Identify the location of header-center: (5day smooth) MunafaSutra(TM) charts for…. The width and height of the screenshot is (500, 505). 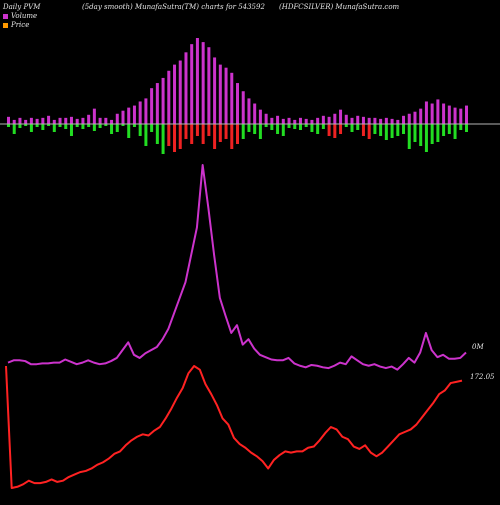
(173, 7).